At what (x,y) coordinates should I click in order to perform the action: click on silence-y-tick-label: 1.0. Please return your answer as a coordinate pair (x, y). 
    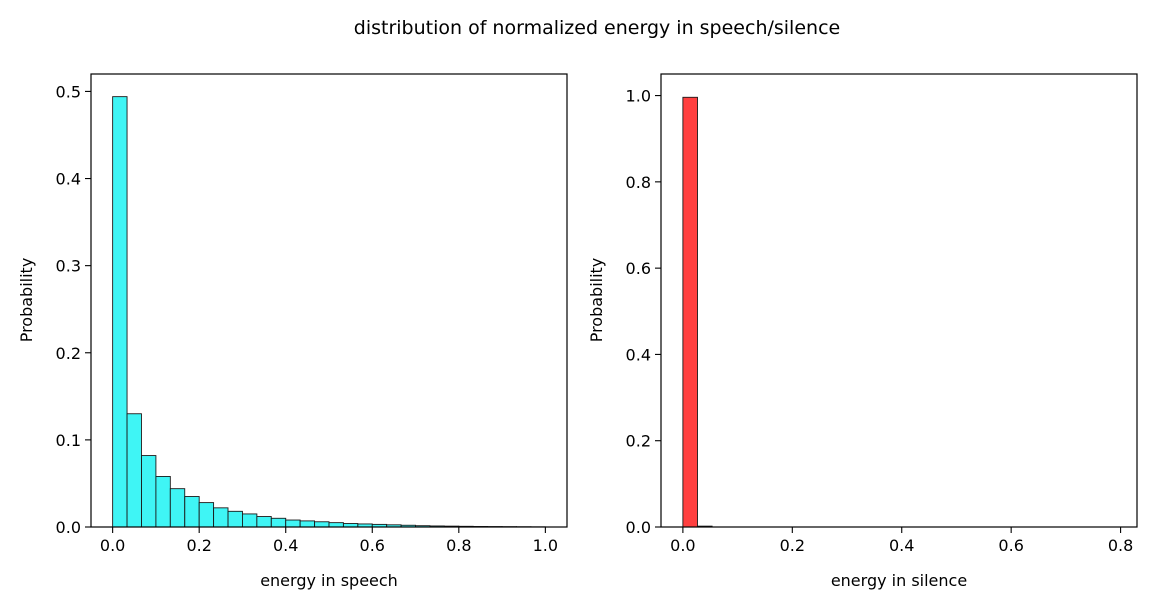
    Looking at the image, I should click on (638, 96).